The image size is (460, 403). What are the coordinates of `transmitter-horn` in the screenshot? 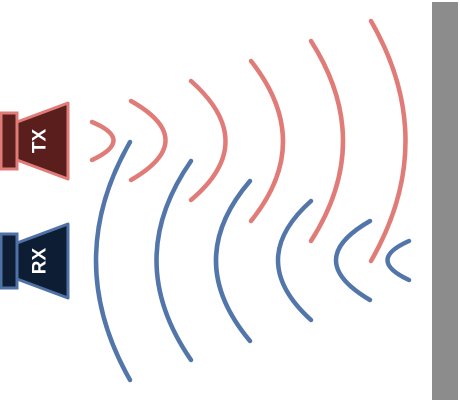 It's located at (42, 141).